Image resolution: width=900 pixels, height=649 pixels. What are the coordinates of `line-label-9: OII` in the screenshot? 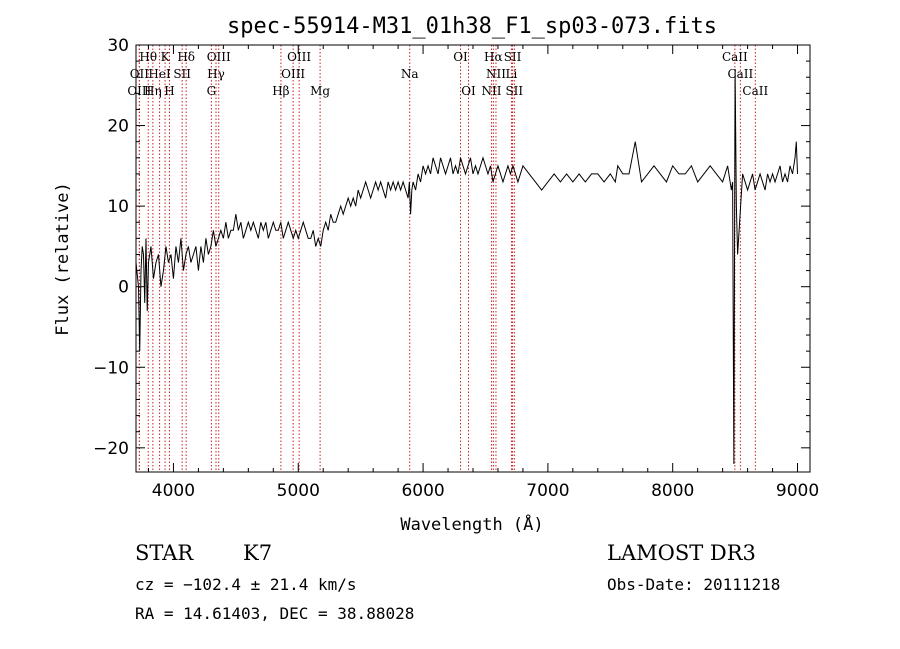 It's located at (140, 74).